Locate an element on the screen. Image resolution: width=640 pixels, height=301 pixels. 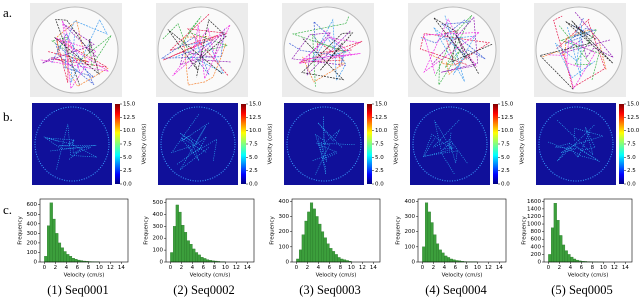
caption: (5) Seq0005 is located at coordinates (581, 290).